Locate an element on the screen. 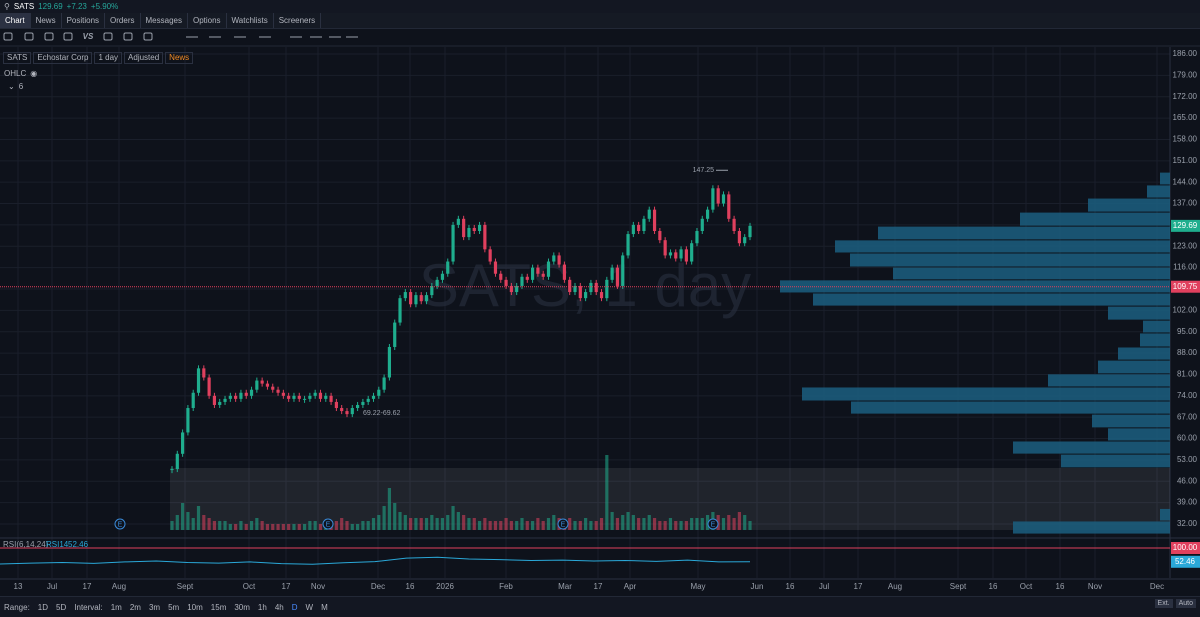 The width and height of the screenshot is (1200, 617). y-tick-label: 116.00 is located at coordinates (1185, 267).